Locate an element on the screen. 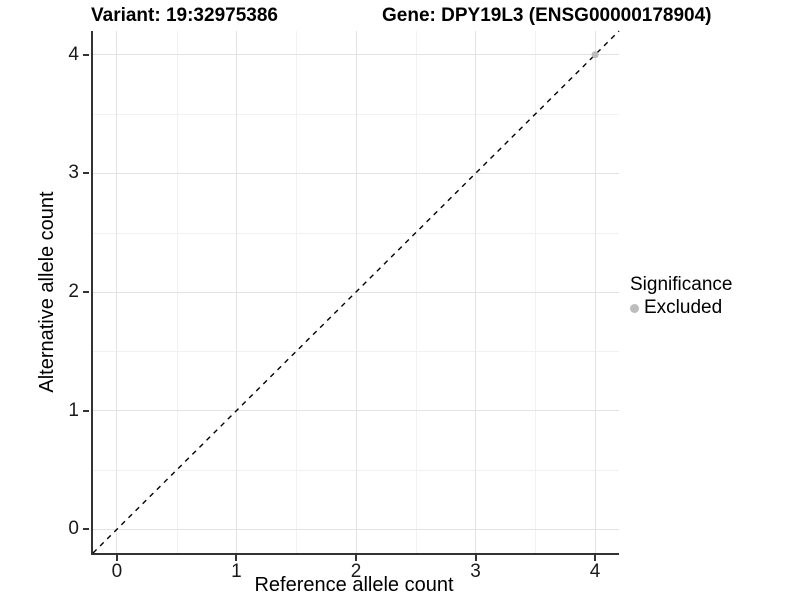 Image resolution: width=800 pixels, height=600 pixels. legend: Significance Excluded is located at coordinates (681, 296).